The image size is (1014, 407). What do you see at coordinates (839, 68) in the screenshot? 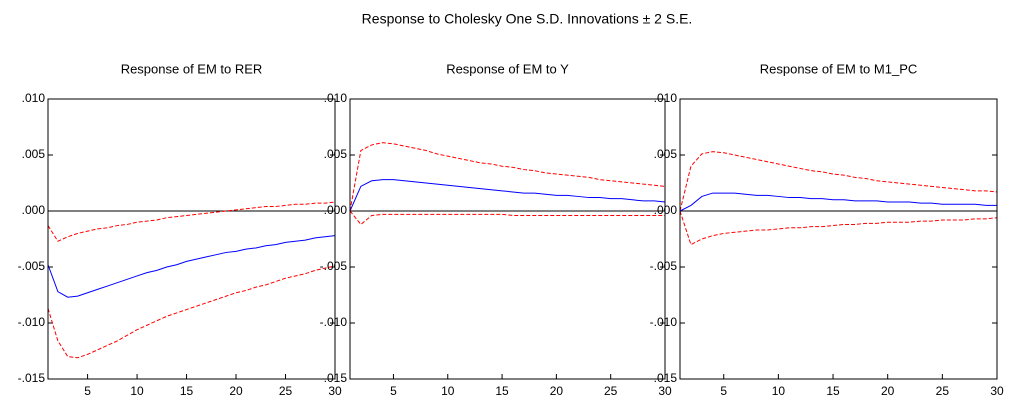
I see `panel-title: Response of EM to M1_PC` at bounding box center [839, 68].